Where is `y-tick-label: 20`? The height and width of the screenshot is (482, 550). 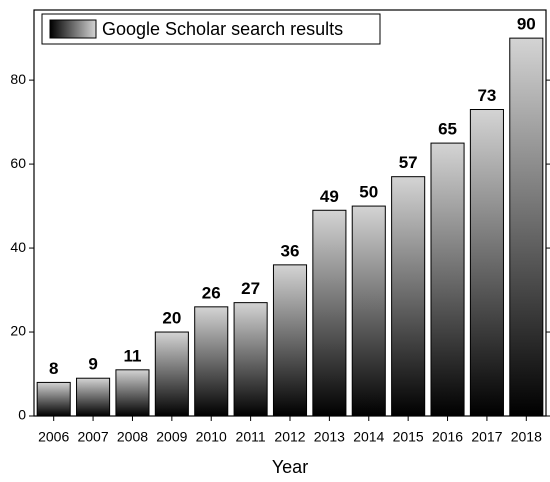 y-tick-label: 20 is located at coordinates (18, 331).